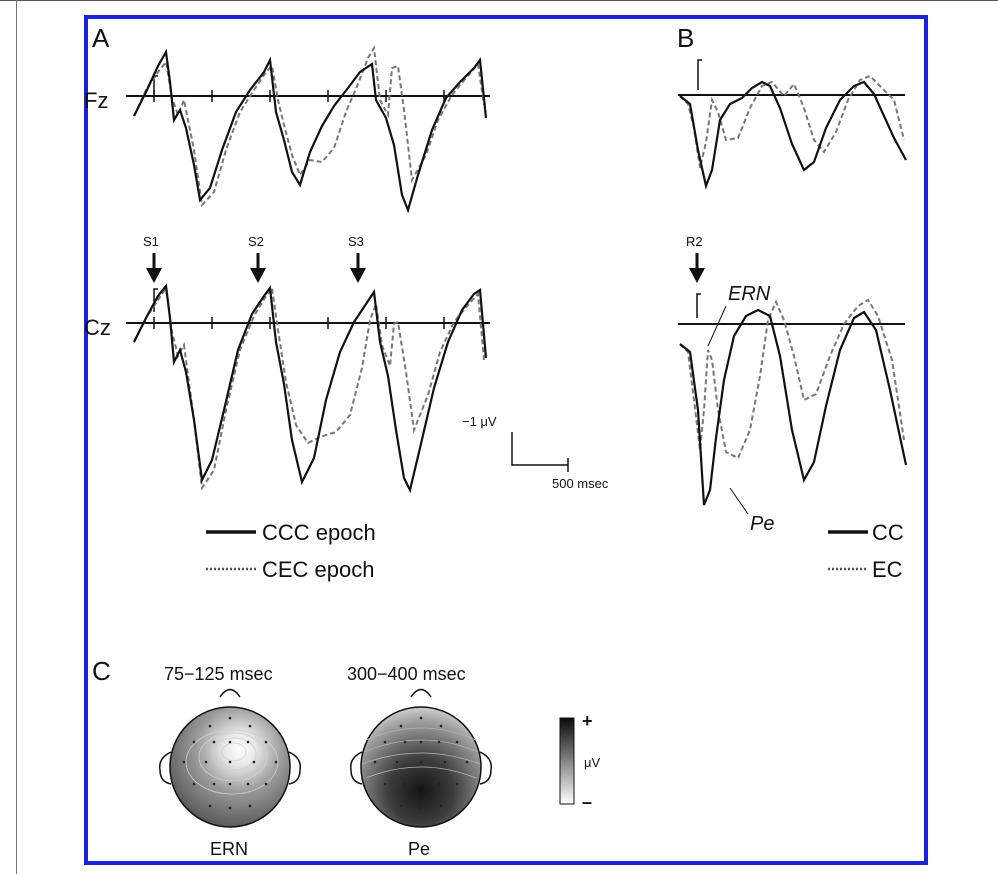  Describe the element at coordinates (218, 674) in the screenshot. I see `topomap-ern-window: 75−125 msec` at that location.